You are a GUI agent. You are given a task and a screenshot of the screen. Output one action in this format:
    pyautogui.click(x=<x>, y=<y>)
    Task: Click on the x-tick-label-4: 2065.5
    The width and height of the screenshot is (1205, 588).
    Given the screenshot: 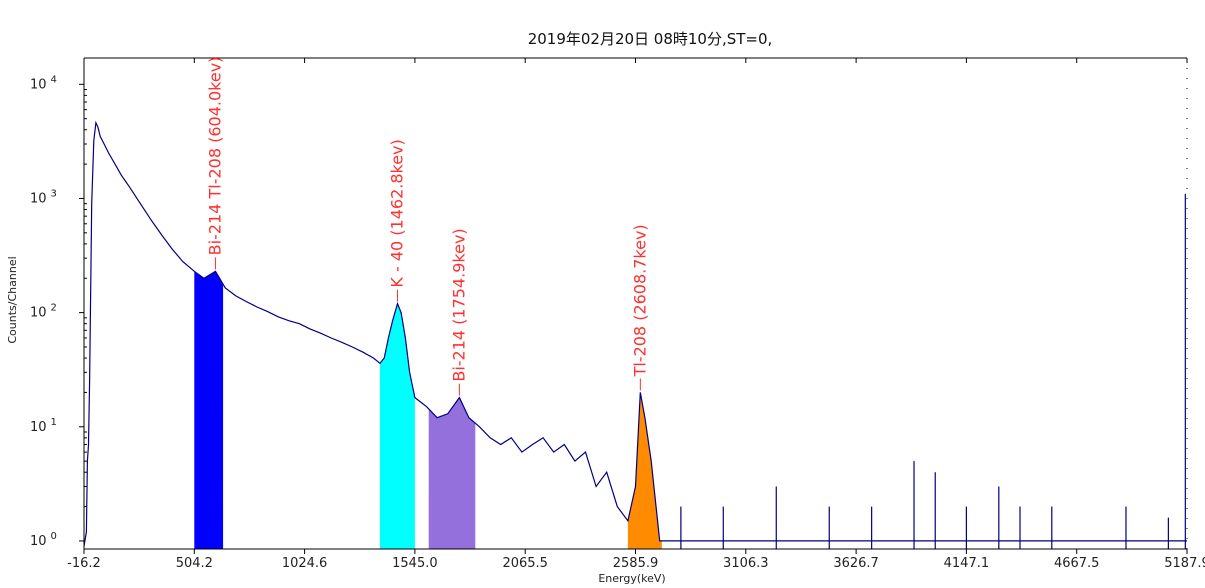 What is the action you would take?
    pyautogui.click(x=525, y=563)
    